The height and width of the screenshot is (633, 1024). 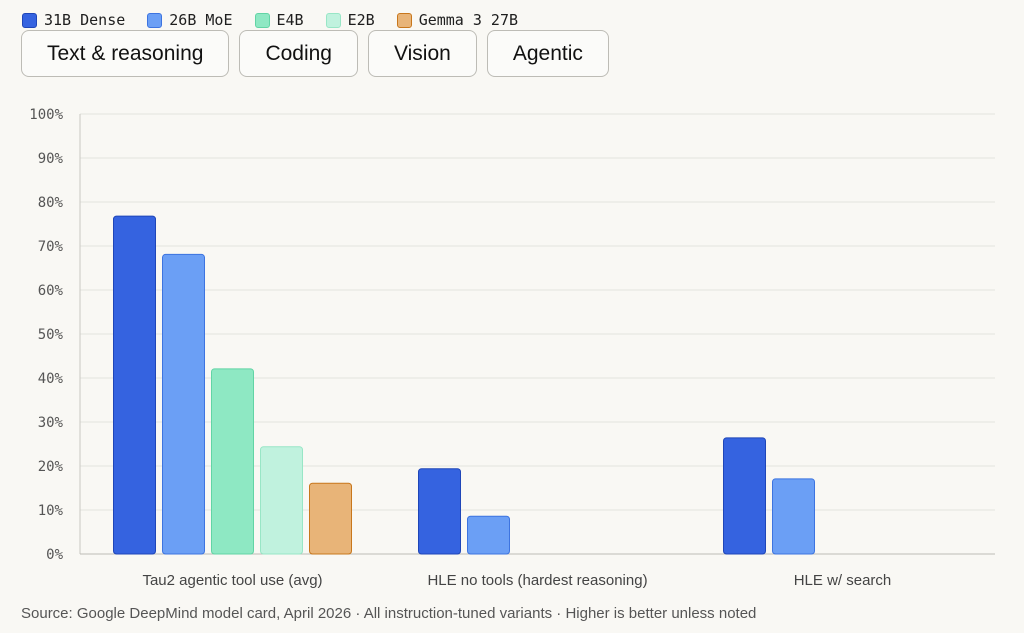 I want to click on legend-label: E4B, so click(x=290, y=20).